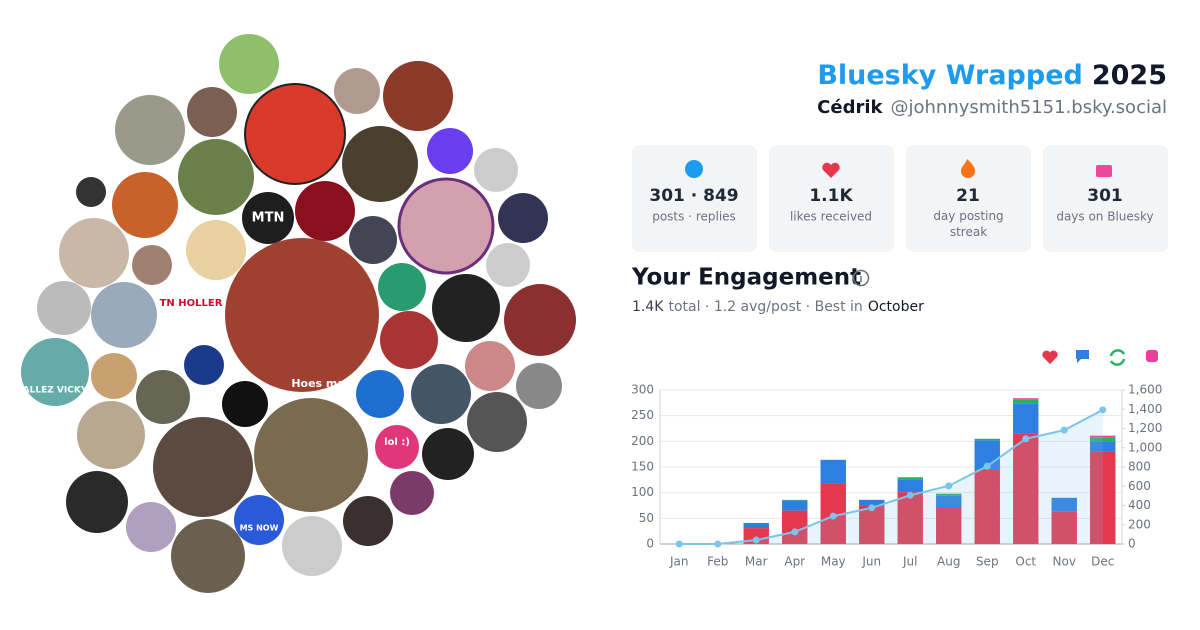 The width and height of the screenshot is (1200, 630). What do you see at coordinates (648, 307) in the screenshot?
I see `summary-total: 1.4K` at bounding box center [648, 307].